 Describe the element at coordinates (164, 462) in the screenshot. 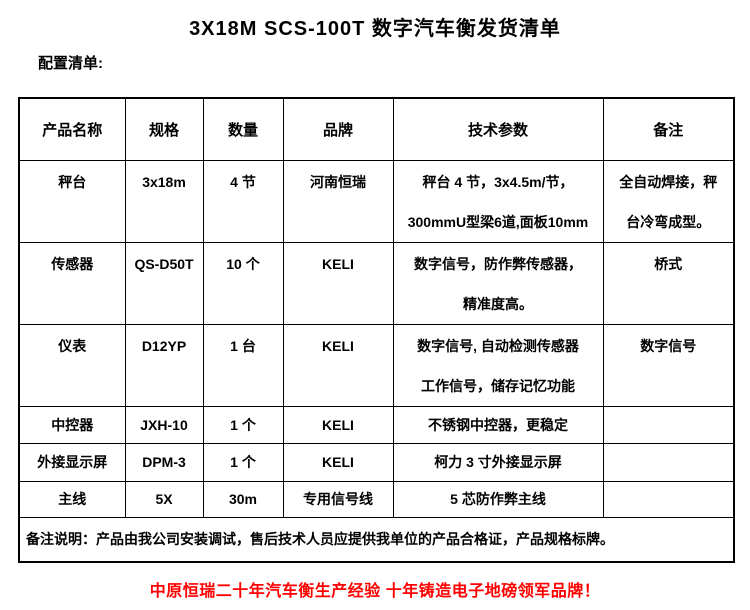

I see `cell-spec: DPM-3` at that location.